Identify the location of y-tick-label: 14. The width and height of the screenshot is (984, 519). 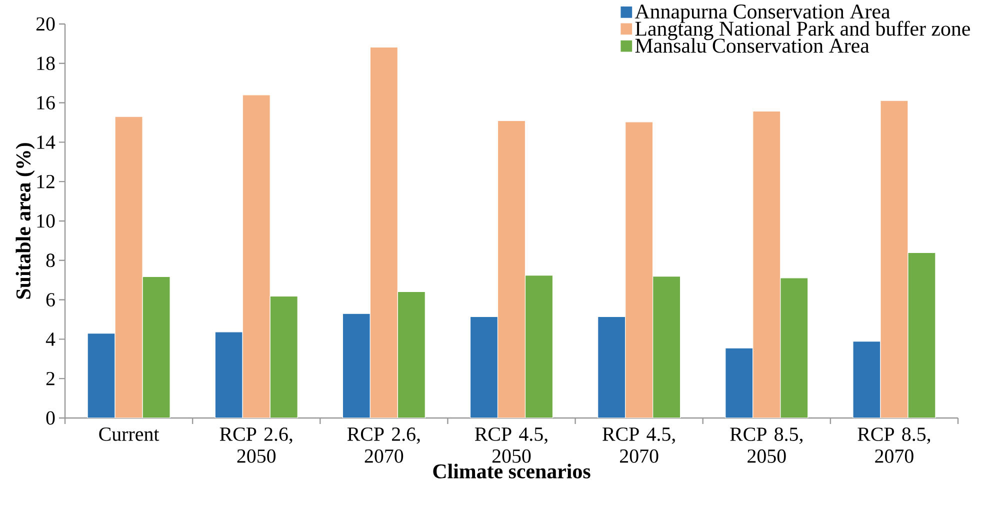
(46, 142).